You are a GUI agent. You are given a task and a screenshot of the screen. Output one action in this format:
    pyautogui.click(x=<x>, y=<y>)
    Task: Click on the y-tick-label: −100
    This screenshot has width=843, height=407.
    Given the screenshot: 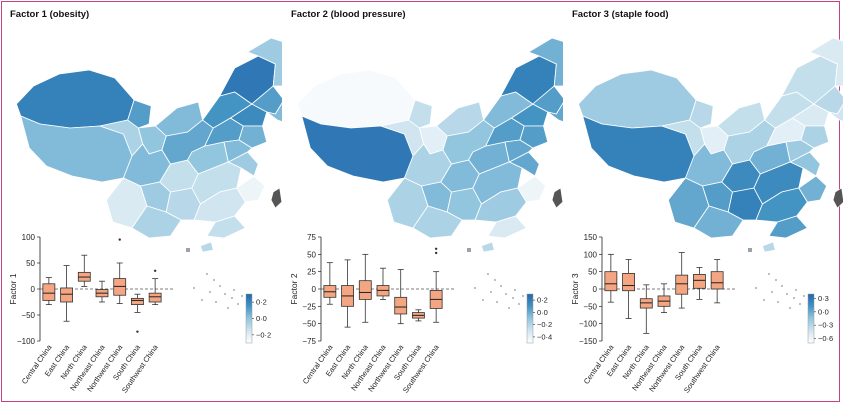 What is the action you would take?
    pyautogui.click(x=588, y=324)
    